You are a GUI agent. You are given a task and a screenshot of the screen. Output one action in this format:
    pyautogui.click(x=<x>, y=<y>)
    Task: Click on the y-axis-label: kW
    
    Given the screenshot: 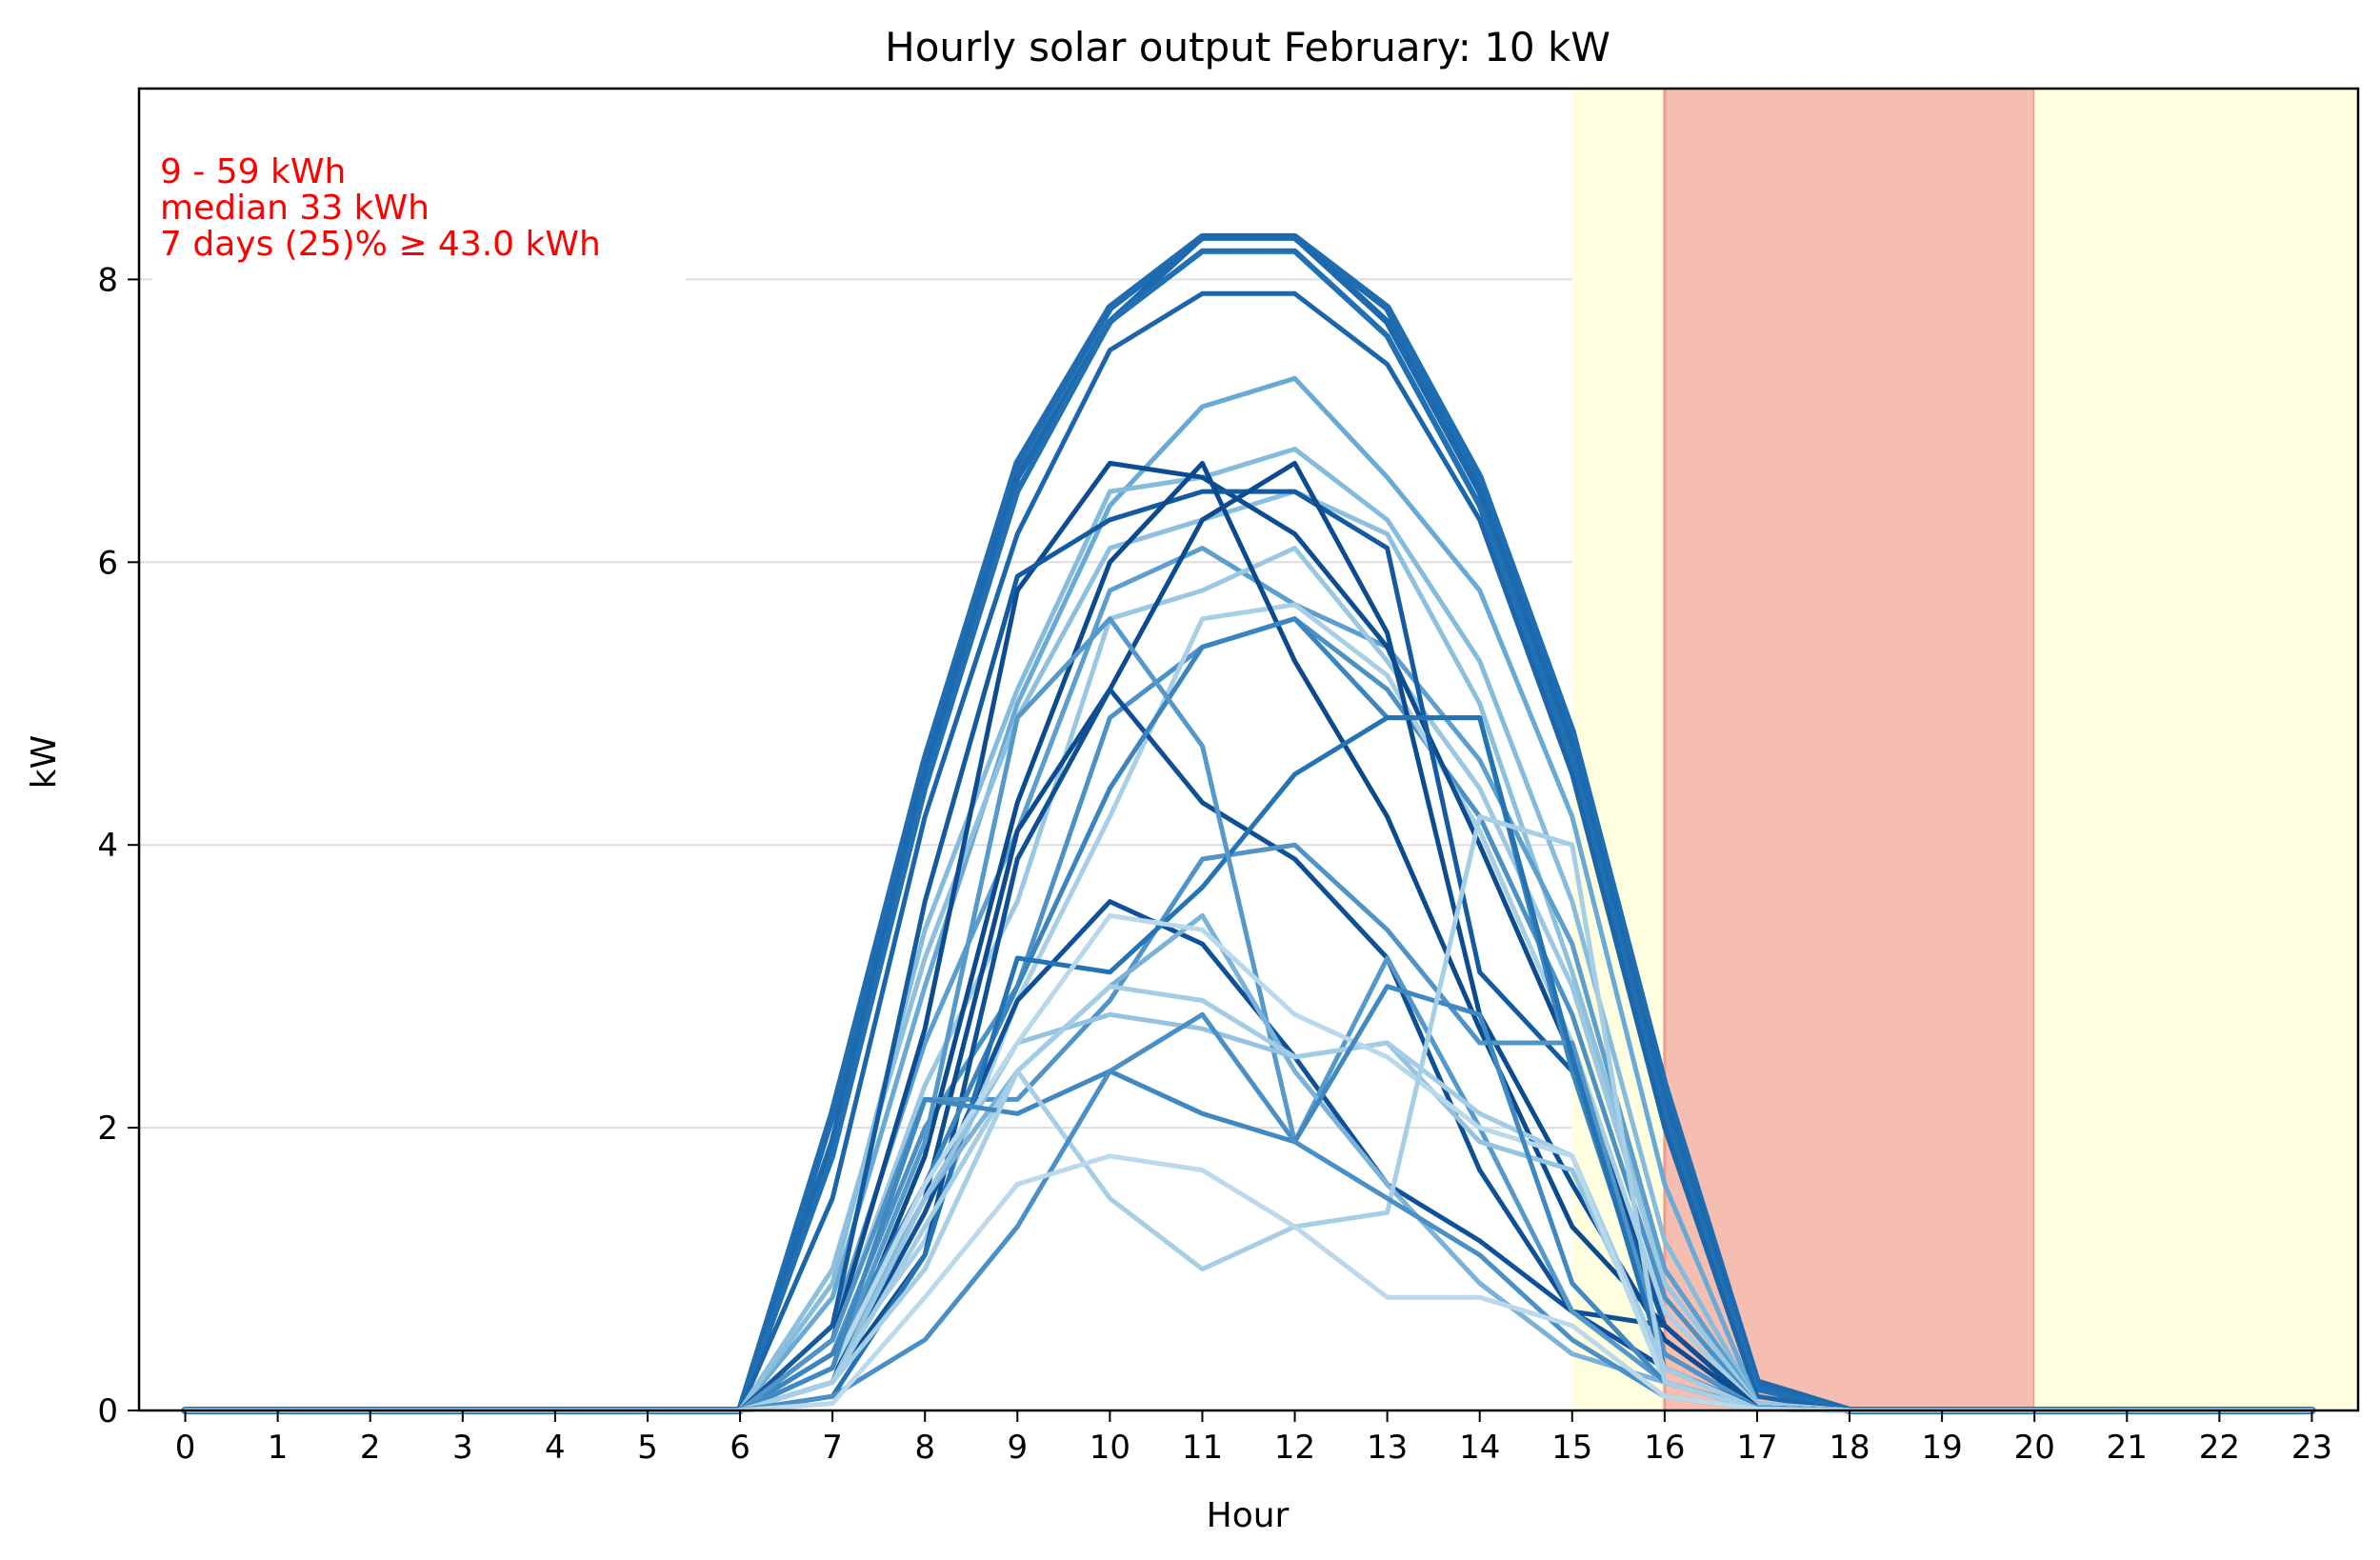 What is the action you would take?
    pyautogui.click(x=44, y=762)
    